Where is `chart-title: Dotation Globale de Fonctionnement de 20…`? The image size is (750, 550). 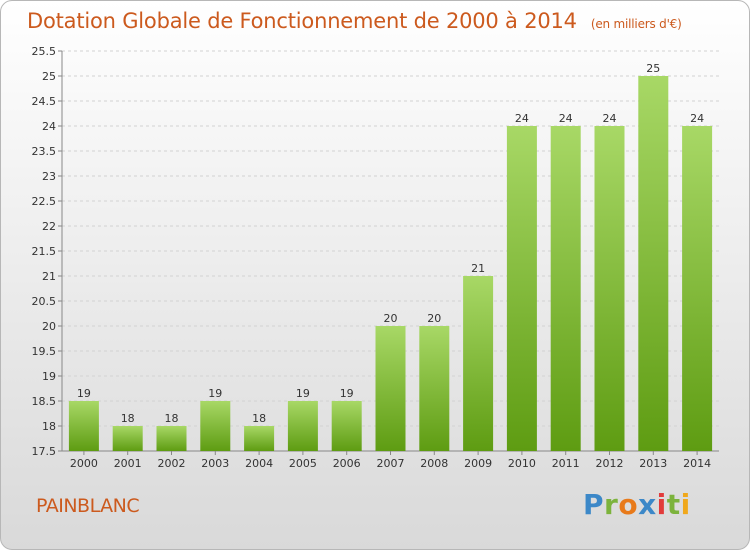
chart-title: Dotation Globale de Fonctionnement de 20… is located at coordinates (354, 21).